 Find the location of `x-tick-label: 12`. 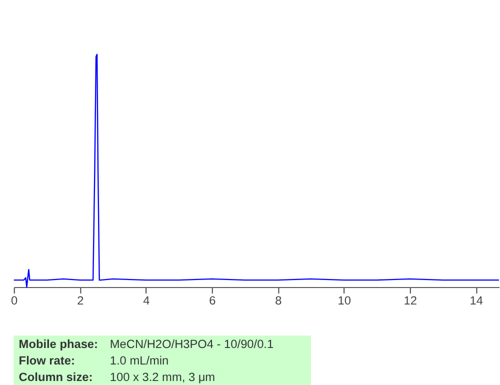

x-tick-label: 12 is located at coordinates (411, 300).